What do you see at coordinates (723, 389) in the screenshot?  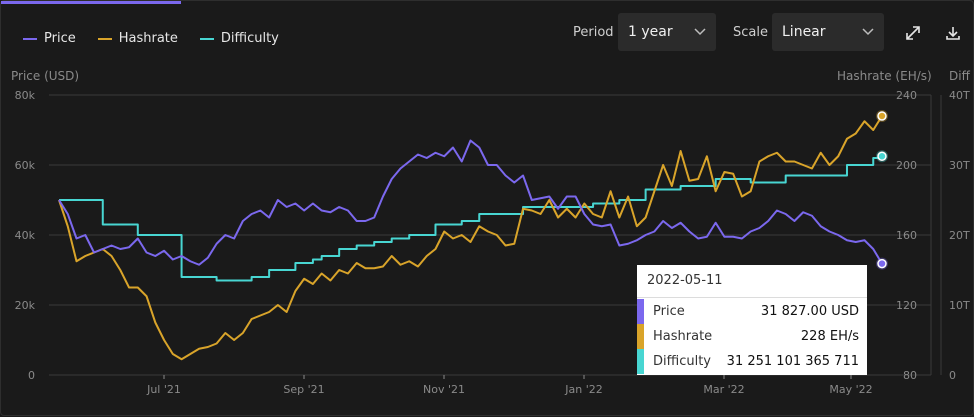 I see `x-tick-label: Mar '22` at bounding box center [723, 389].